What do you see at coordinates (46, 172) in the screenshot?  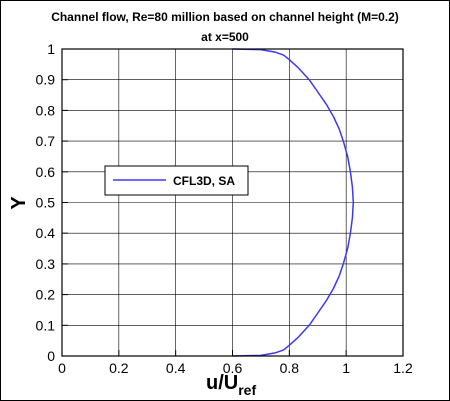 I see `y-tick-label: 0.6` at bounding box center [46, 172].